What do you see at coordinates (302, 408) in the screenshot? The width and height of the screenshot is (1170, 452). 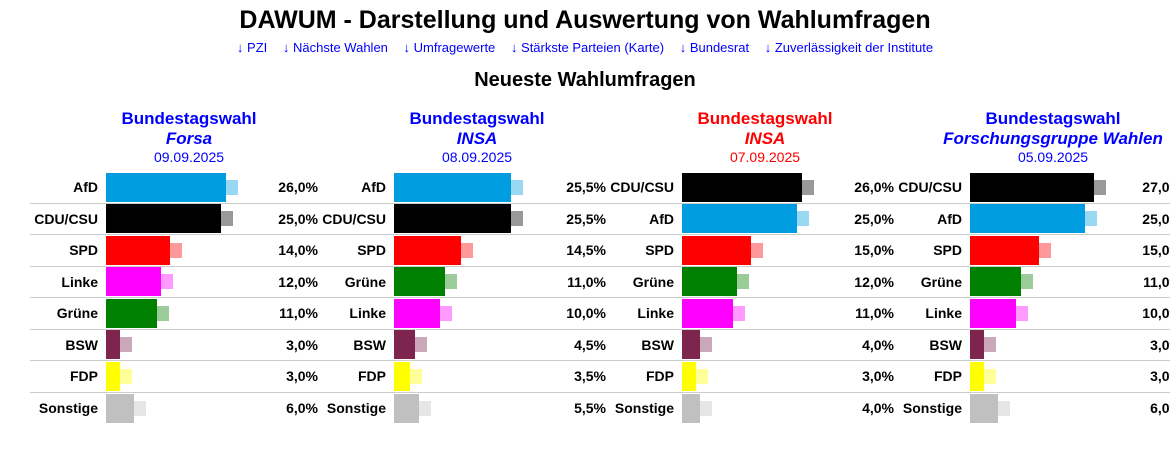 I see `party-value: 6,0%` at bounding box center [302, 408].